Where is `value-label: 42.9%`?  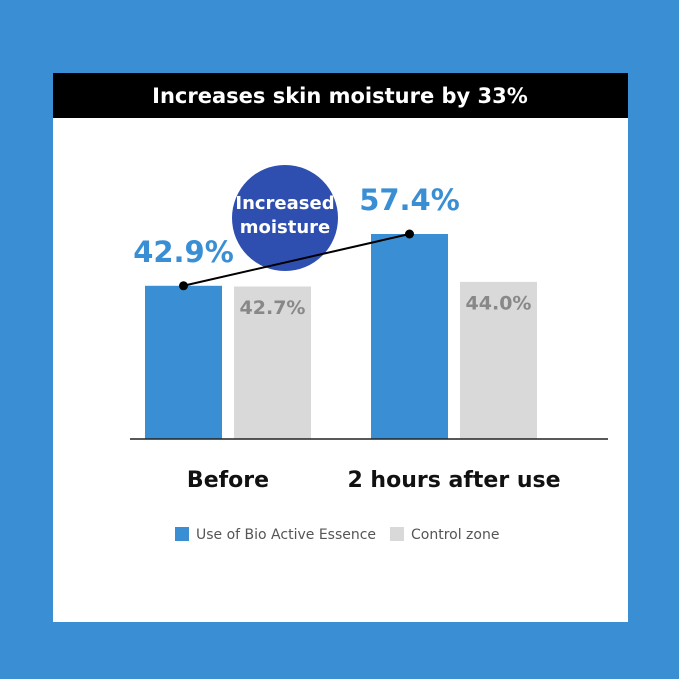
value-label: 42.9% is located at coordinates (183, 252).